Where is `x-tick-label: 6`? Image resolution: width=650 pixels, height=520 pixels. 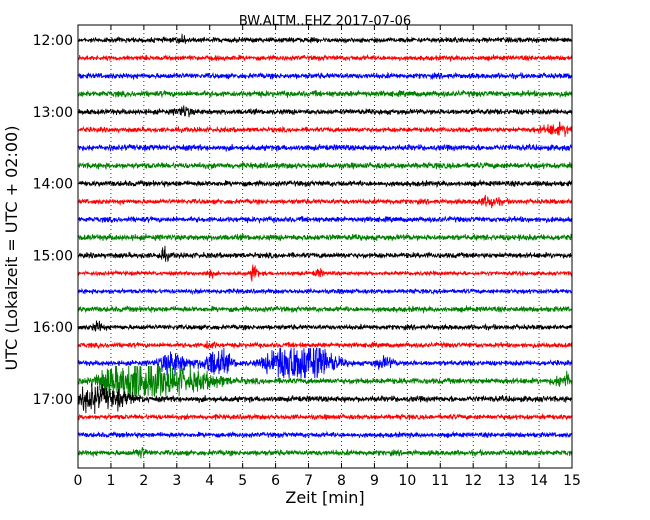 x-tick-label: 6 is located at coordinates (275, 481).